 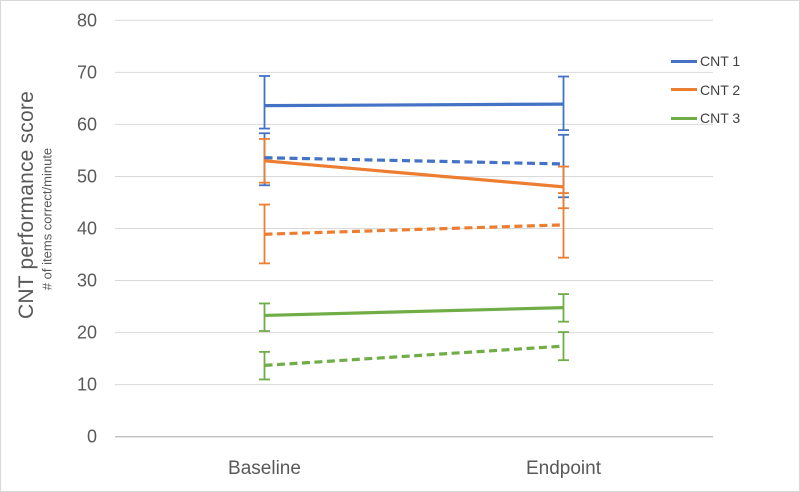 I want to click on legend-item-cnt-2: CNT 2, so click(x=705, y=90).